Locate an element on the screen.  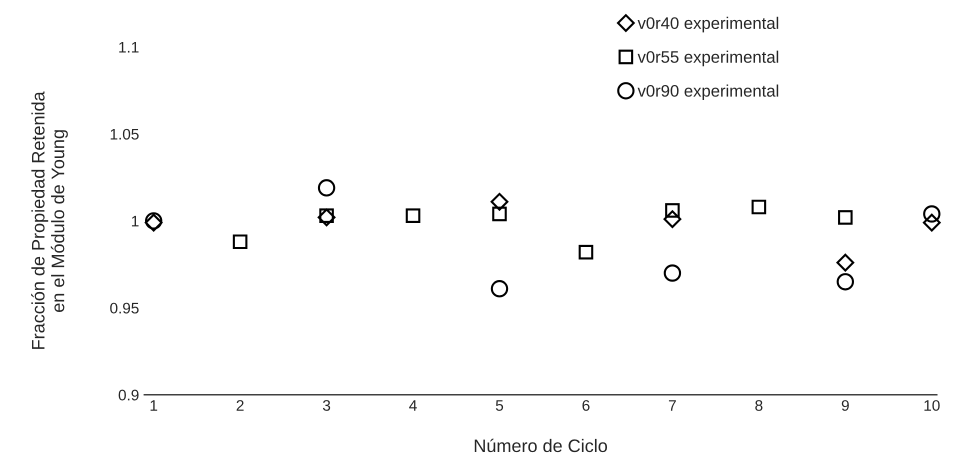
x-tick-label: 9 is located at coordinates (845, 405).